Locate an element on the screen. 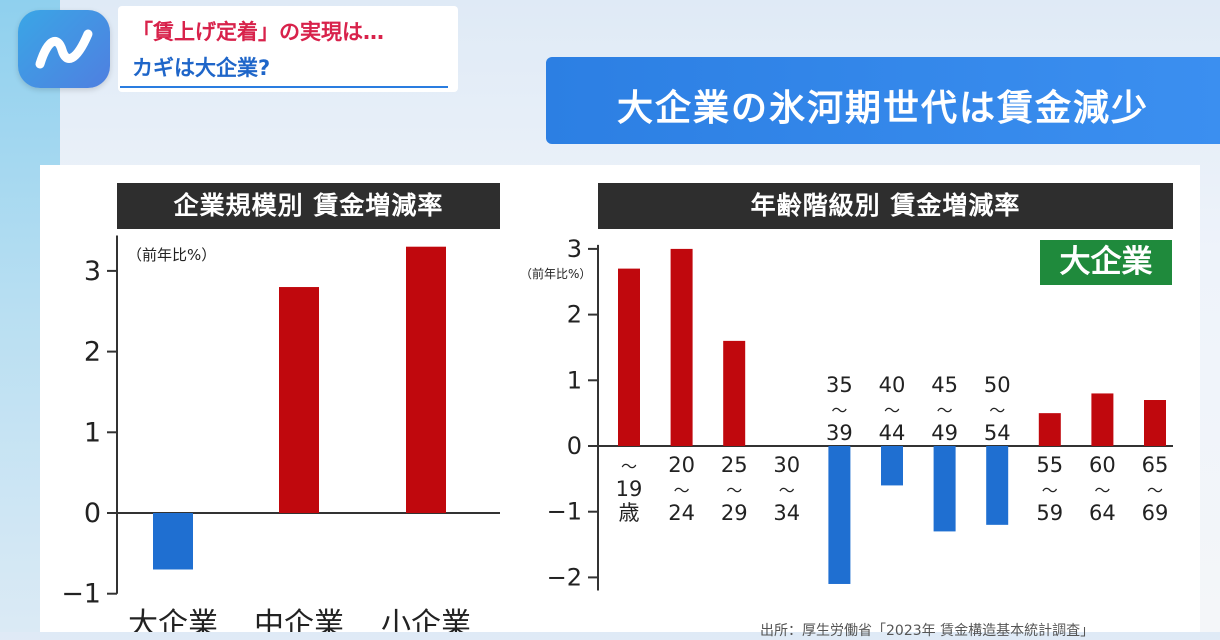 This screenshot has height=640, width=1220. age-category-label: 55 is located at coordinates (1049, 465).